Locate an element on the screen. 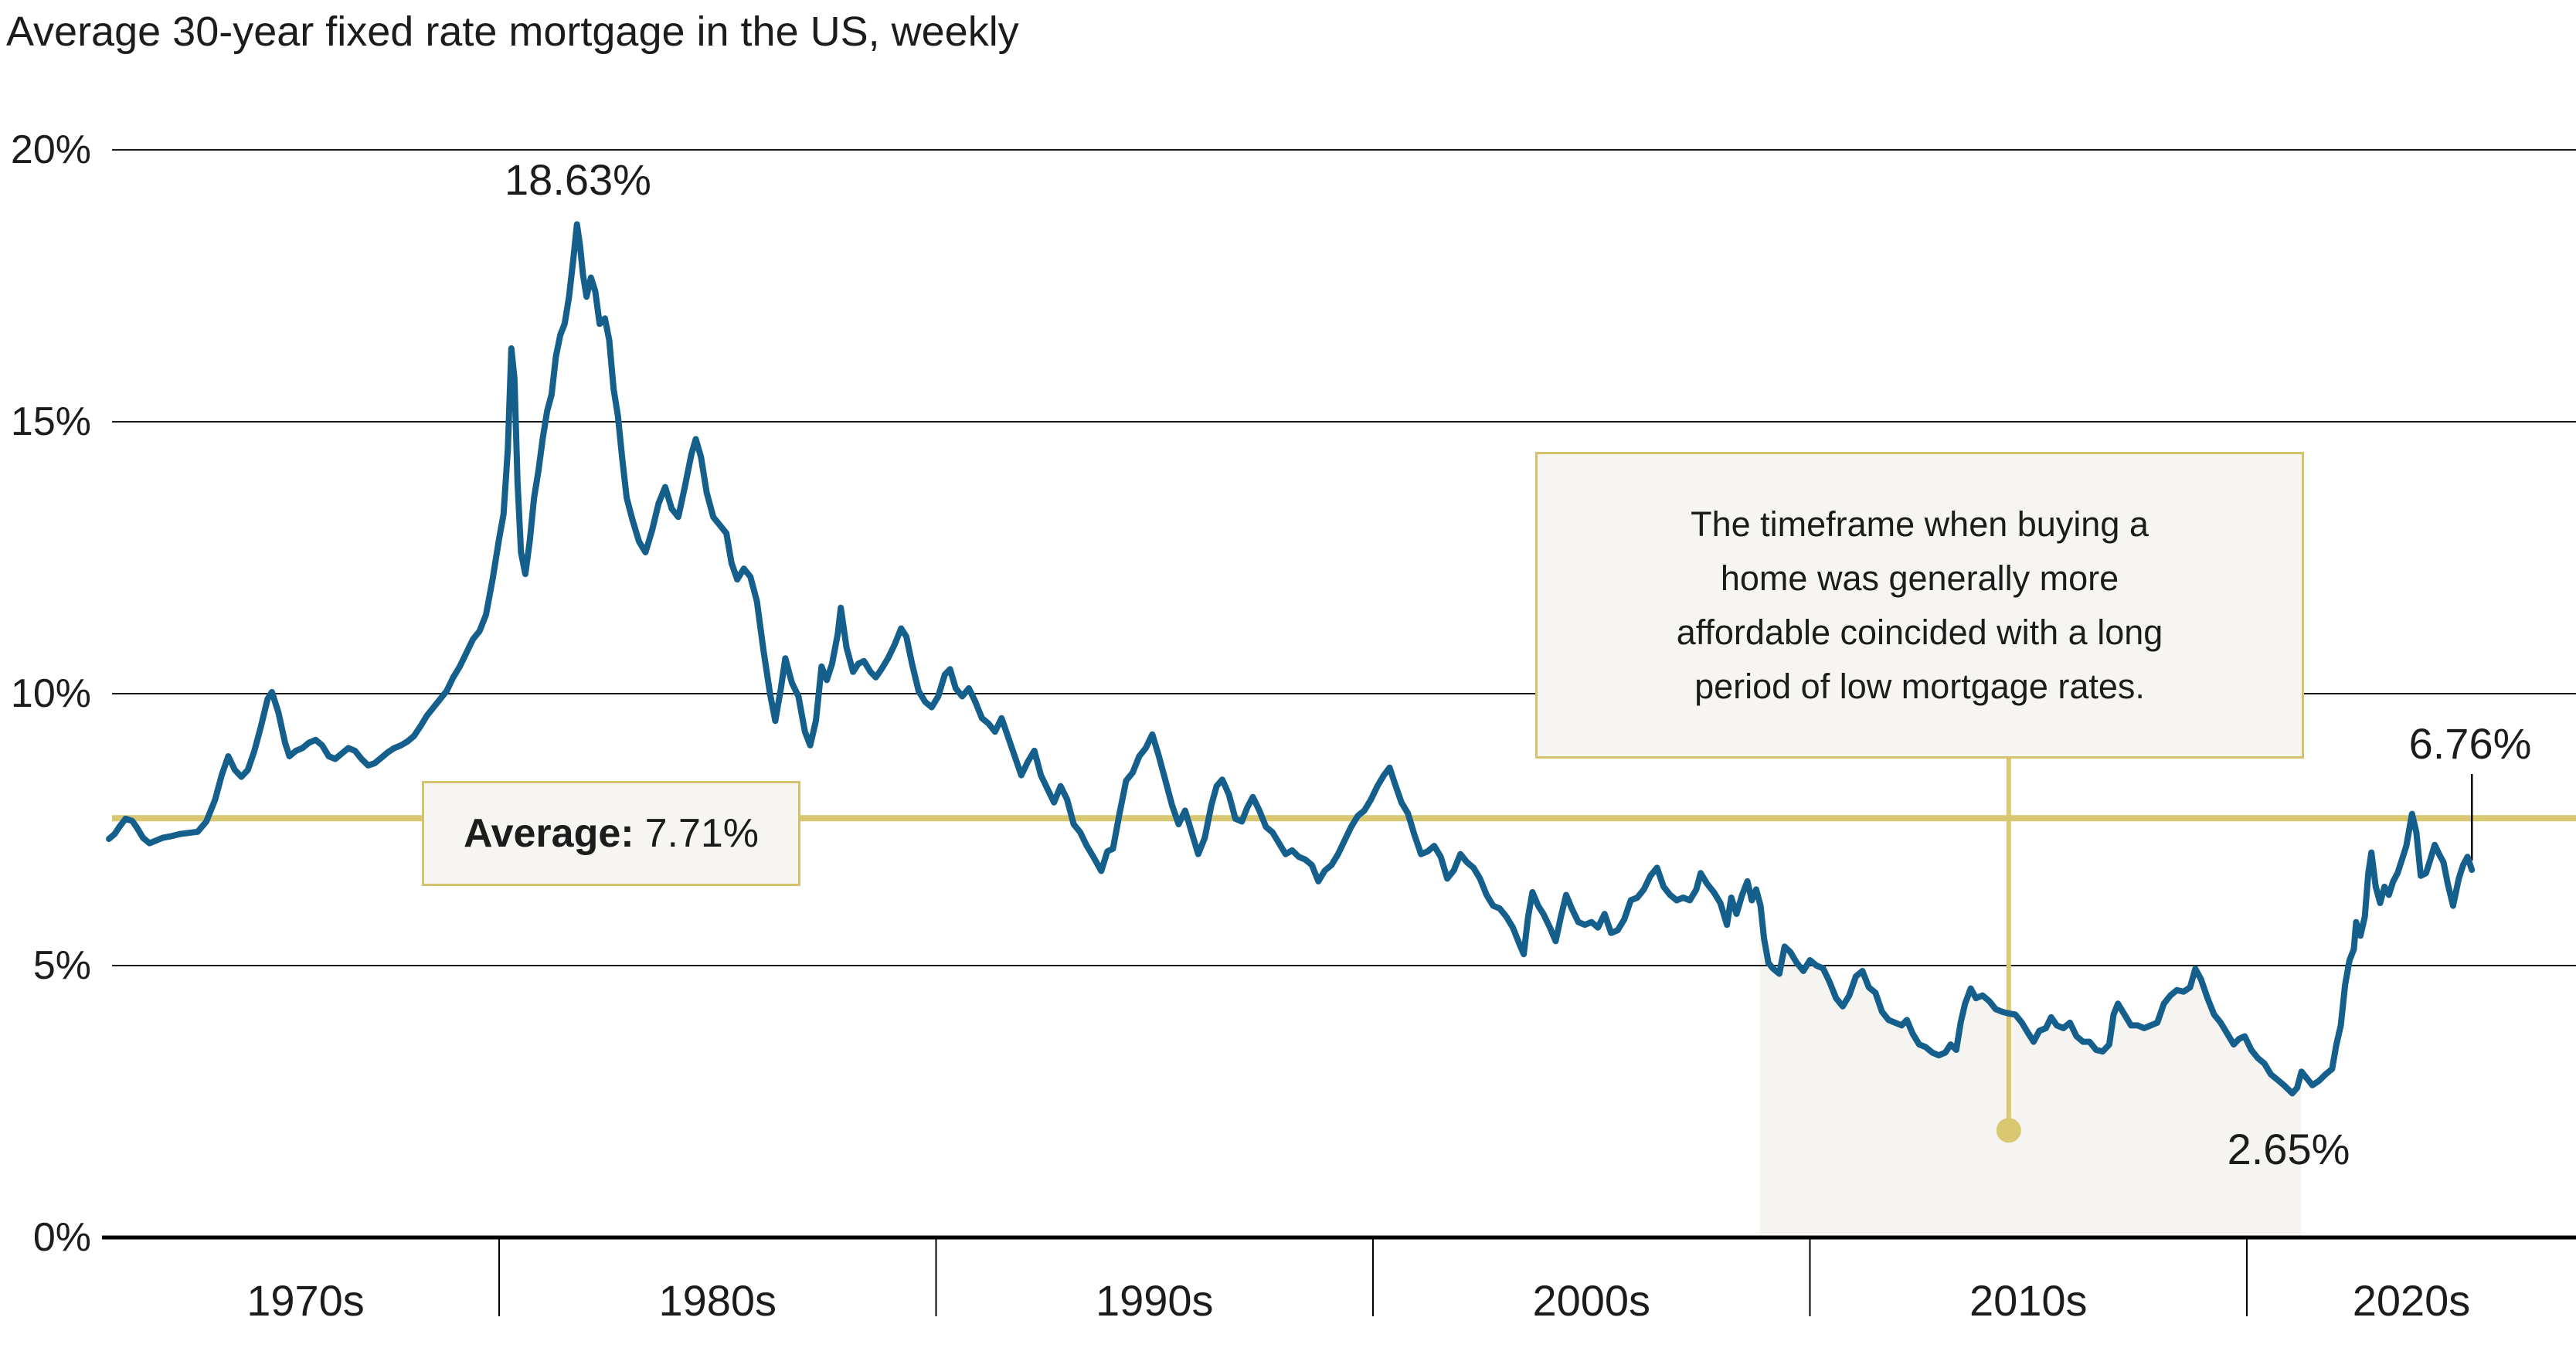 This screenshot has height=1358, width=2576. decade-label: 2010s is located at coordinates (2028, 1300).